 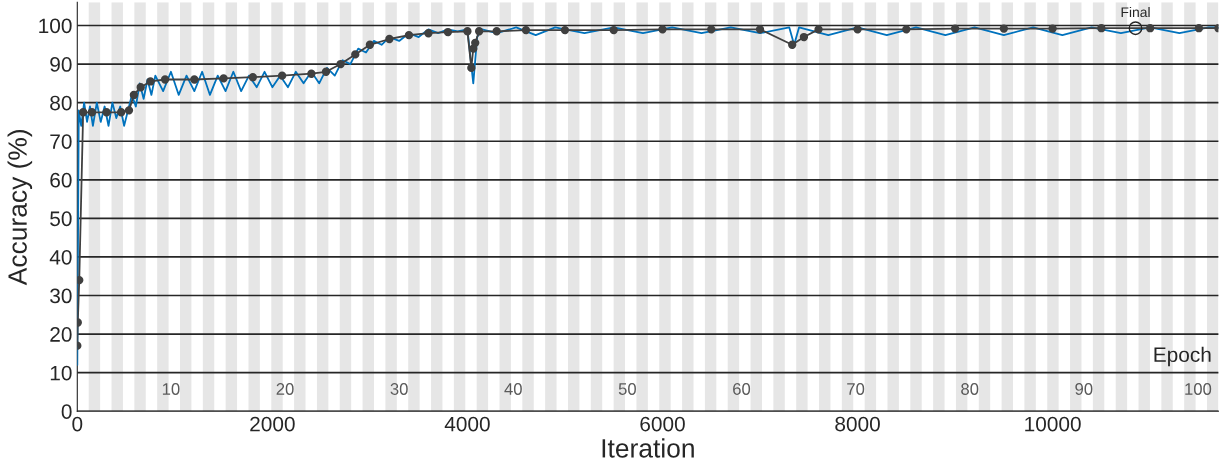 I want to click on annotation: 60, so click(x=742, y=389).